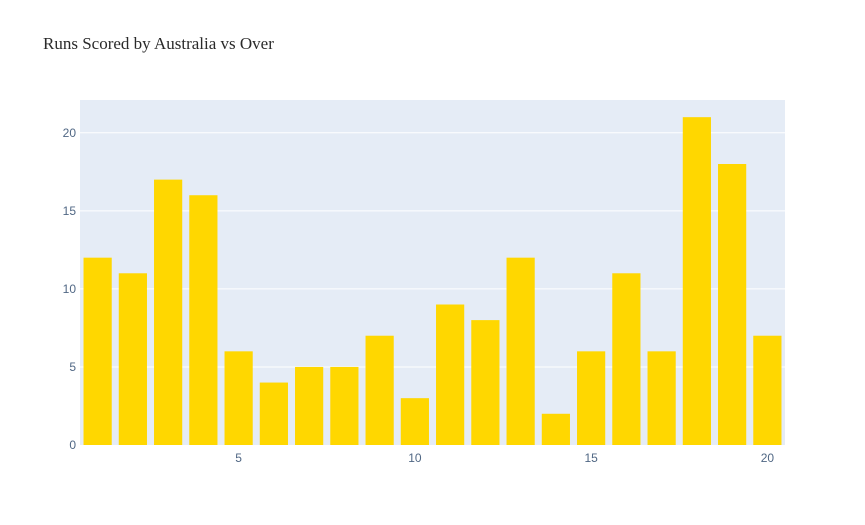 The image size is (865, 525). Describe the element at coordinates (70, 133) in the screenshot. I see `y-tick-label: 20` at that location.